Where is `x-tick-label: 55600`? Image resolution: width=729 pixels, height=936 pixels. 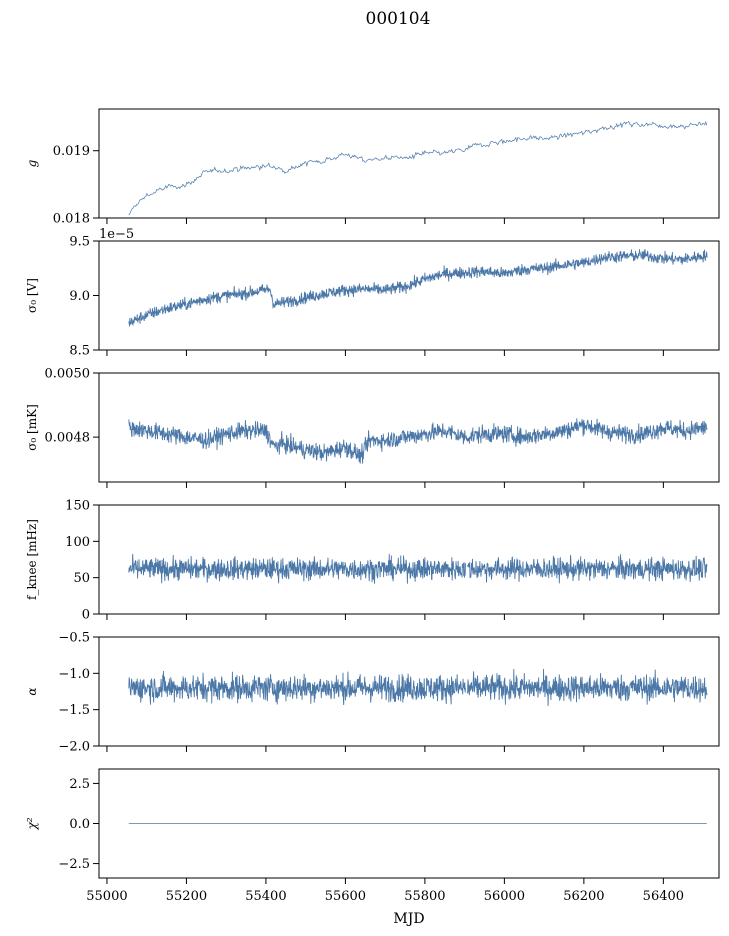
x-tick-label: 55600 is located at coordinates (345, 896).